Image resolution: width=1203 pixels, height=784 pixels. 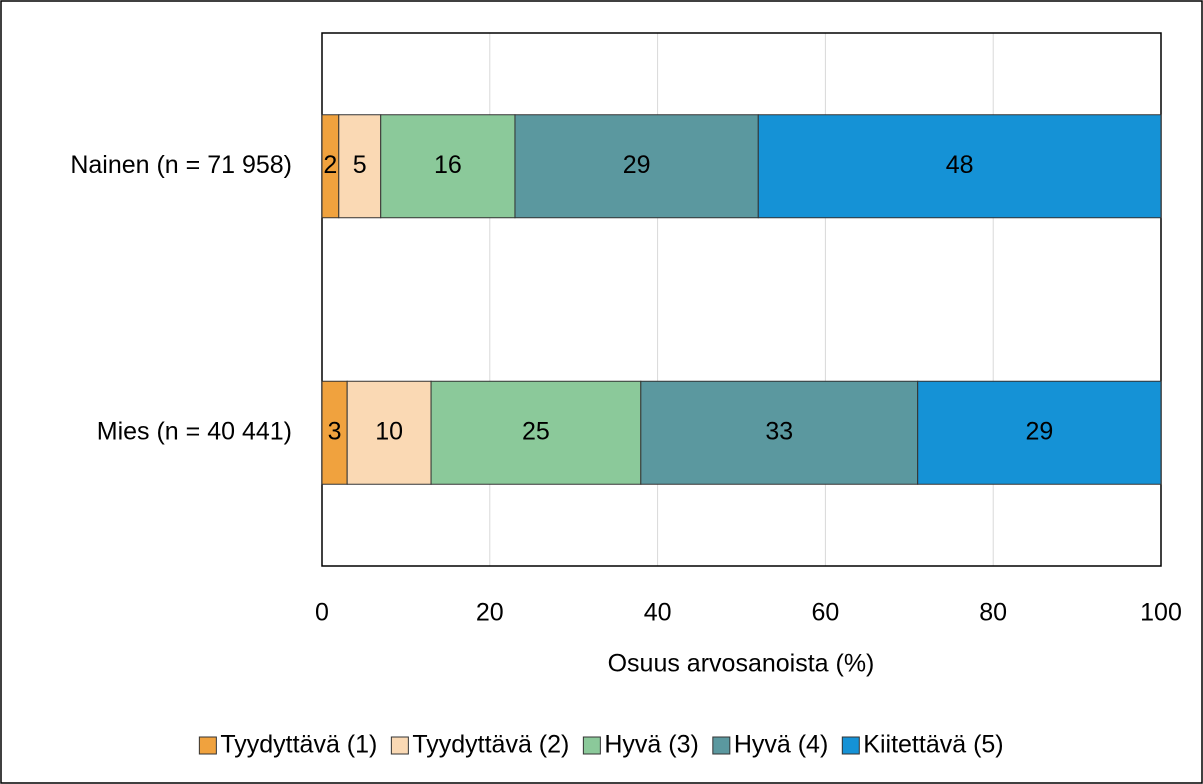 What do you see at coordinates (1161, 613) in the screenshot?
I see `x-tick-label: 100` at bounding box center [1161, 613].